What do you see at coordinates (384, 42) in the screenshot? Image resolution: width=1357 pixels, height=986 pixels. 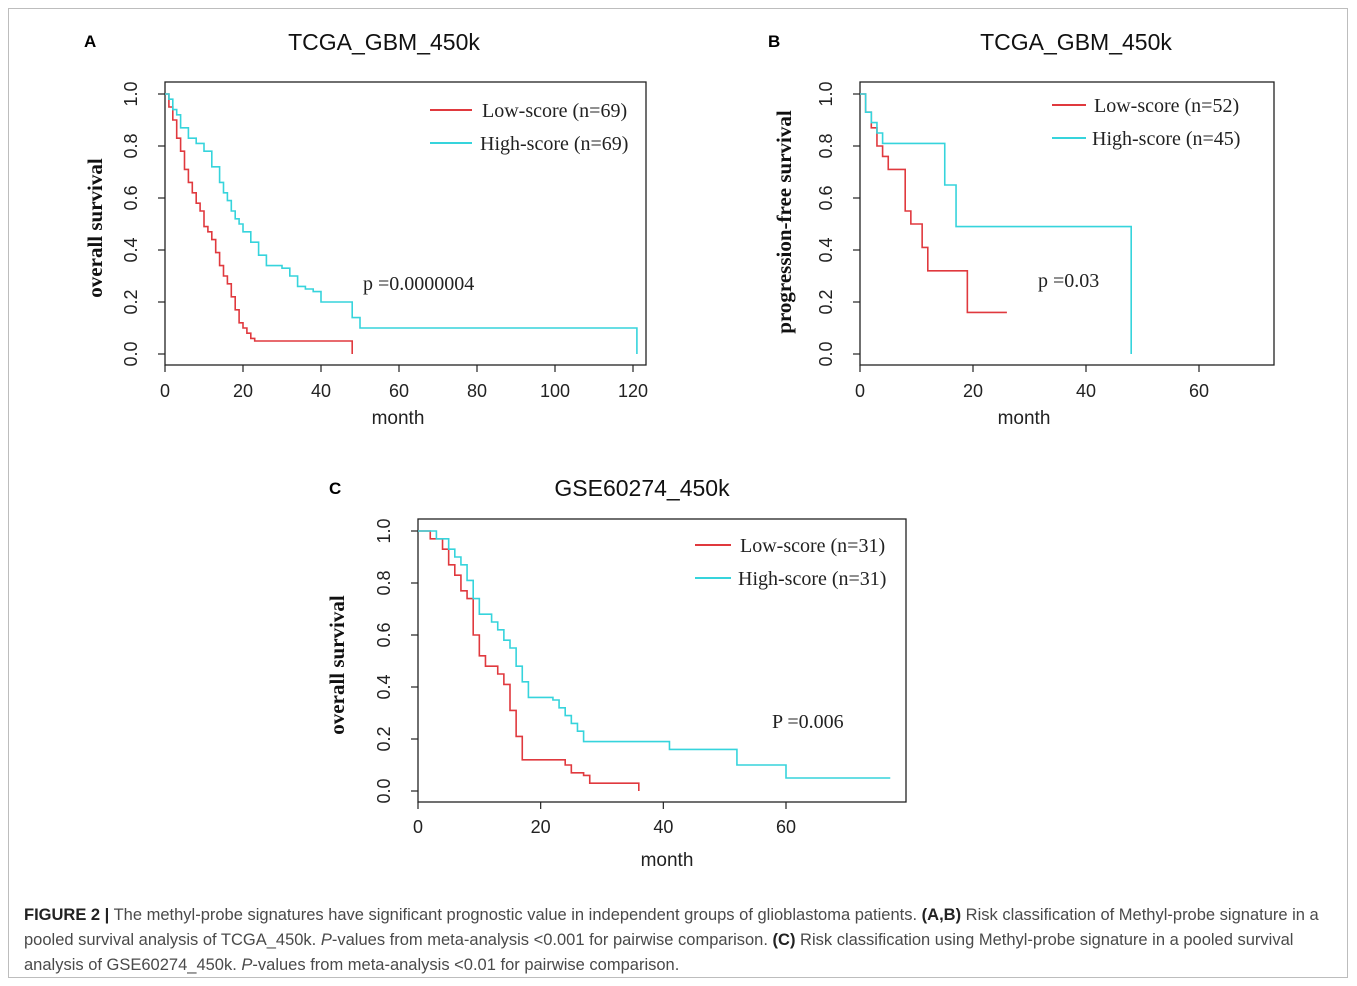 I see `panel-a-title: TCGA_GBM_450k` at bounding box center [384, 42].